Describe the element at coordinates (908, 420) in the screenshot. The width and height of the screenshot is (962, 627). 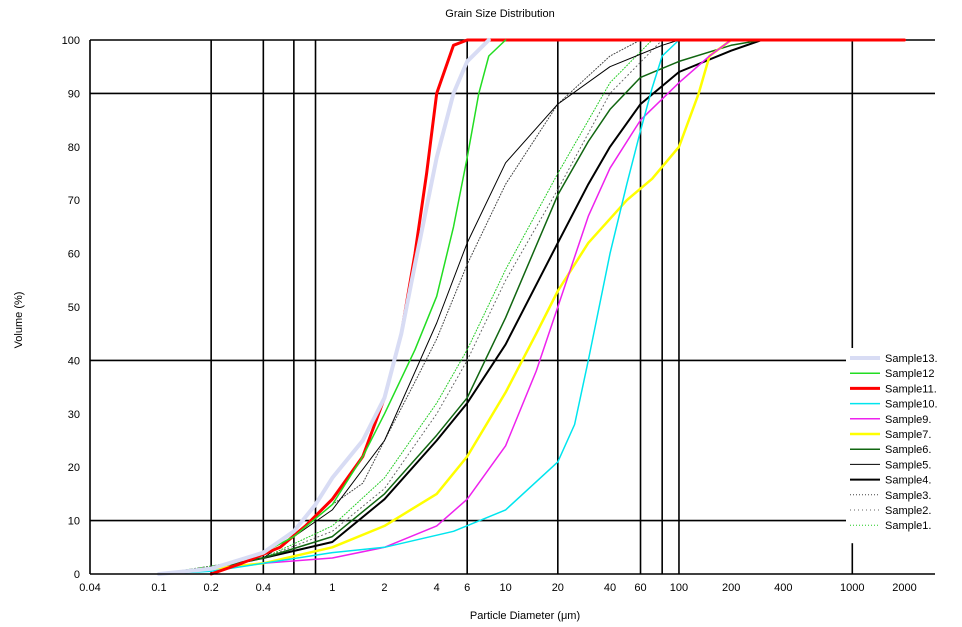
I see `legend-label: Sample9.` at that location.